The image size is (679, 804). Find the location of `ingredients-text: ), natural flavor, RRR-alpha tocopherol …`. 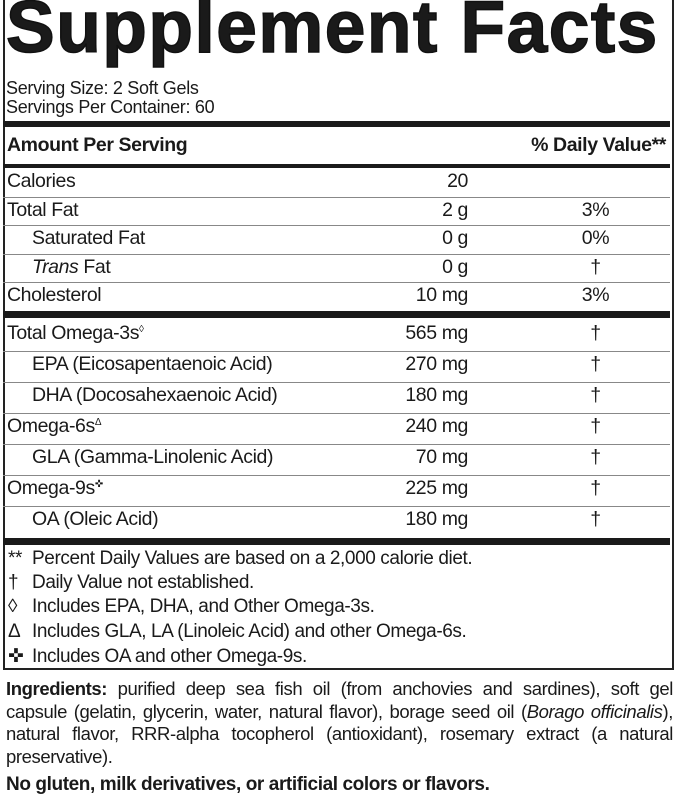

ingredients-text: ), natural flavor, RRR-alpha tocopherol … is located at coordinates (339, 733).